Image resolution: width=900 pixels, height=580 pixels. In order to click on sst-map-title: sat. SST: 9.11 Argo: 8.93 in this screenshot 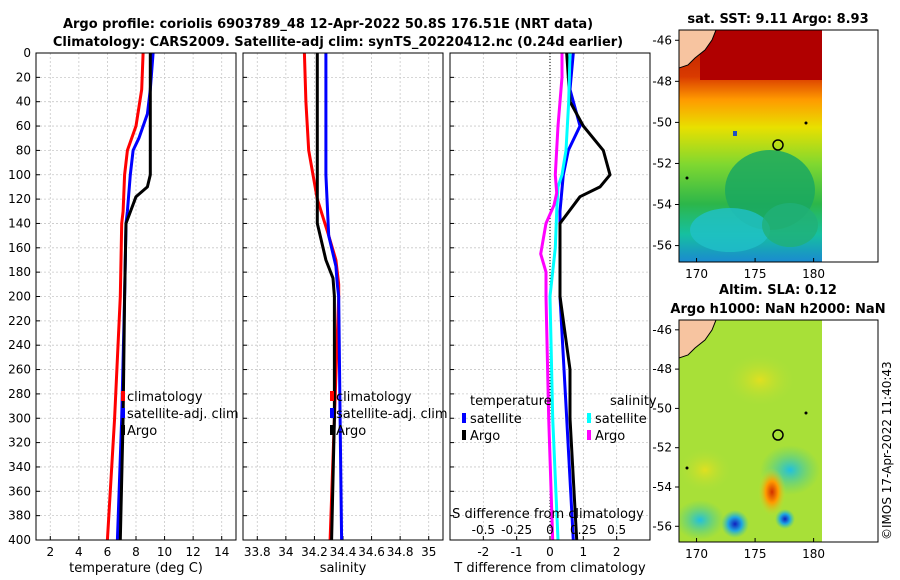, I will do `click(777, 19)`.